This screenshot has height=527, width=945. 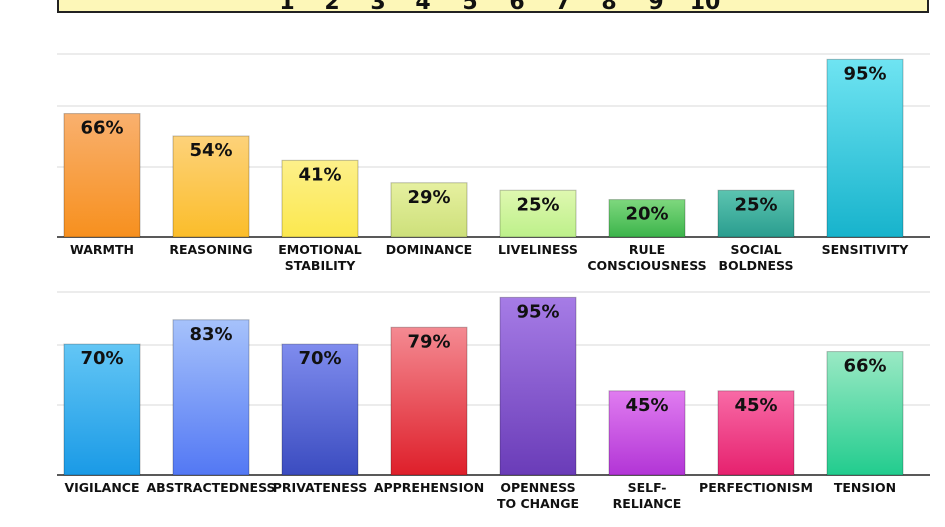 What do you see at coordinates (647, 503) in the screenshot?
I see `category-label-self-reliance: RELIANCE` at bounding box center [647, 503].